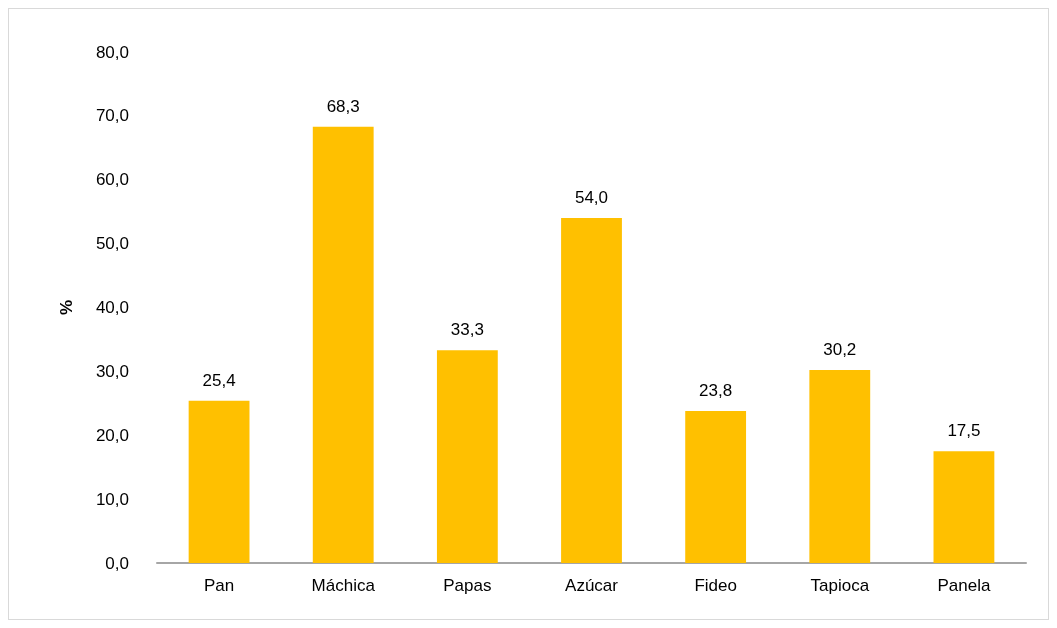 The image size is (1057, 628). What do you see at coordinates (66, 307) in the screenshot?
I see `y-axis-title: %` at bounding box center [66, 307].